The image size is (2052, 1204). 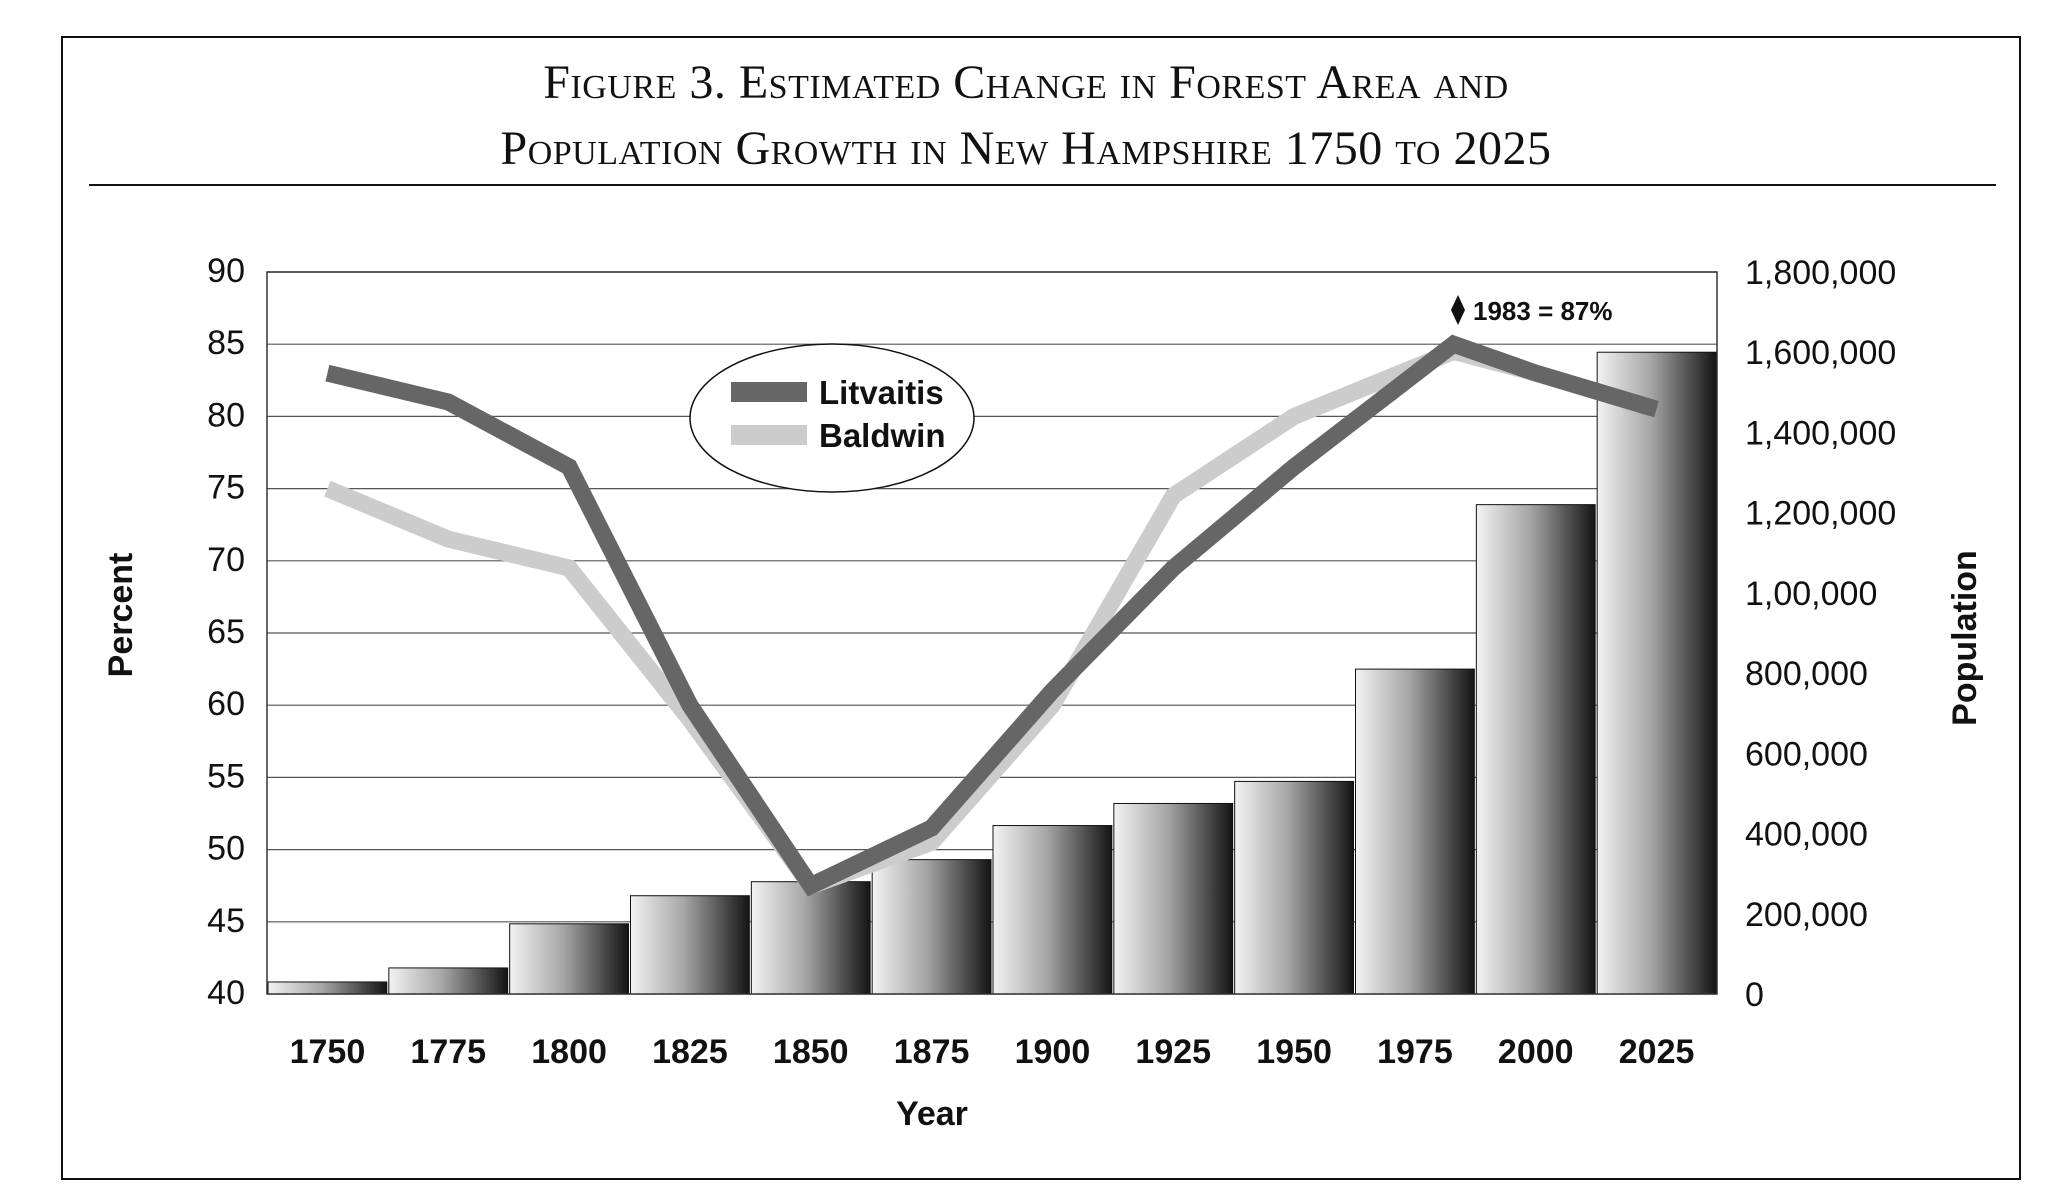 I want to click on diamond-marker, so click(x=1458, y=310).